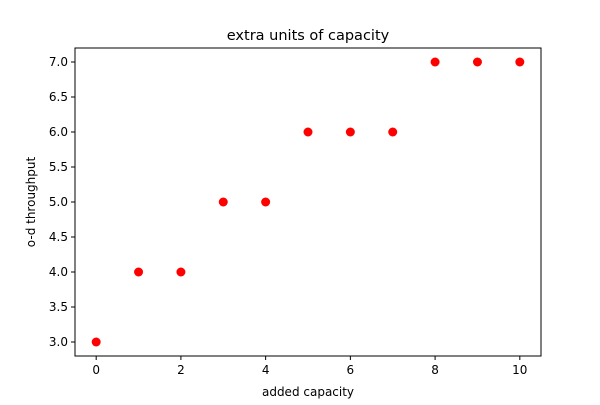 Image resolution: width=600 pixels, height=405 pixels. What do you see at coordinates (58, 272) in the screenshot?
I see `y-tick-label: 4.0` at bounding box center [58, 272].